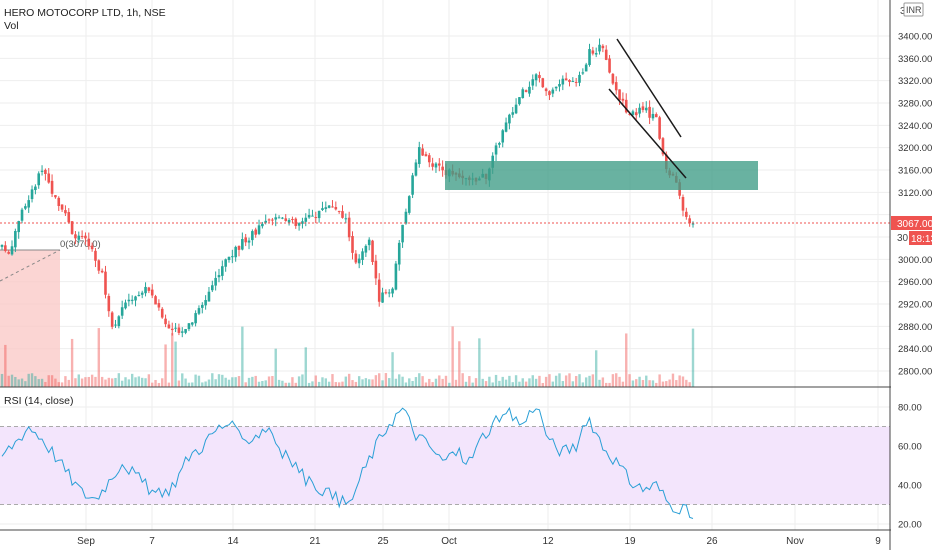 This screenshot has height=555, width=932. What do you see at coordinates (878, 541) in the screenshot?
I see `time-tick-label: 9` at bounding box center [878, 541].